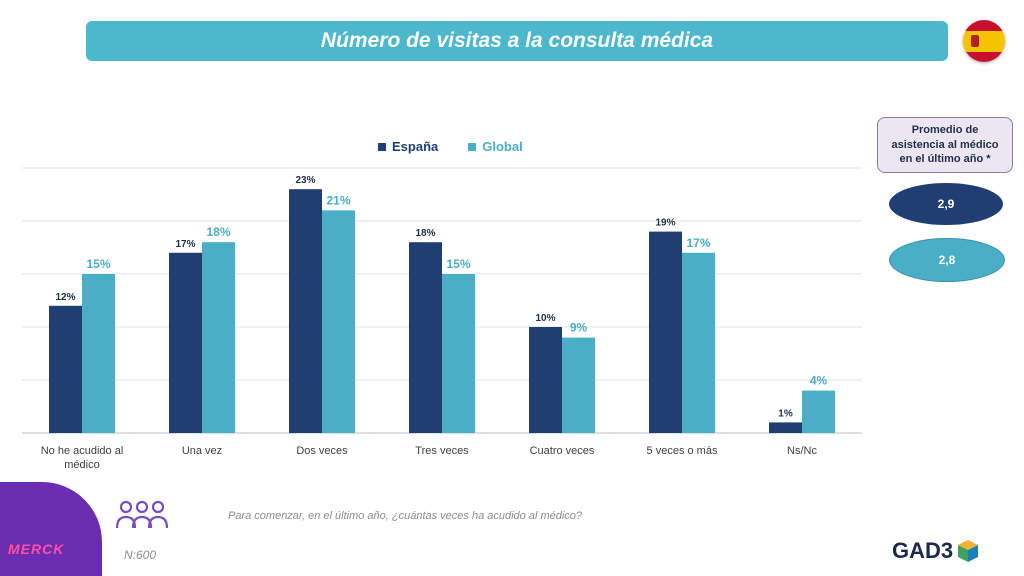 The image size is (1024, 576). I want to click on average-espana-value: 2,9, so click(946, 204).